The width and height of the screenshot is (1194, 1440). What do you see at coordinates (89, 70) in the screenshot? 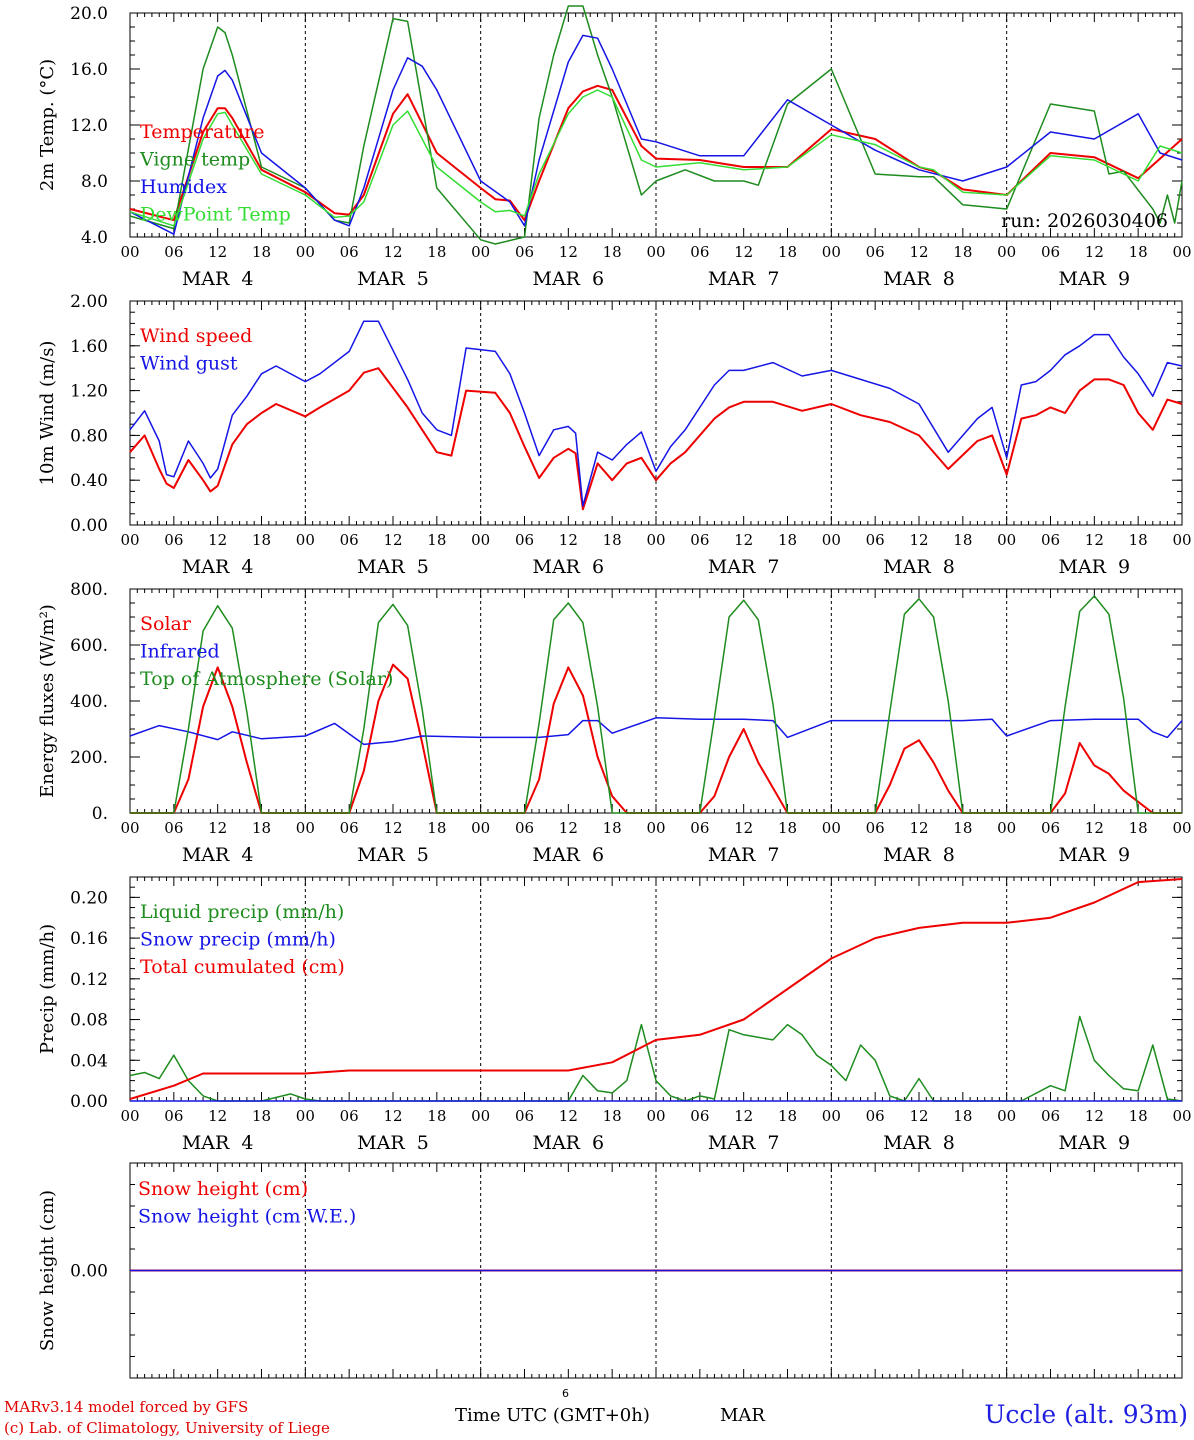
I see `y-tick-label: 16.0` at bounding box center [89, 70].